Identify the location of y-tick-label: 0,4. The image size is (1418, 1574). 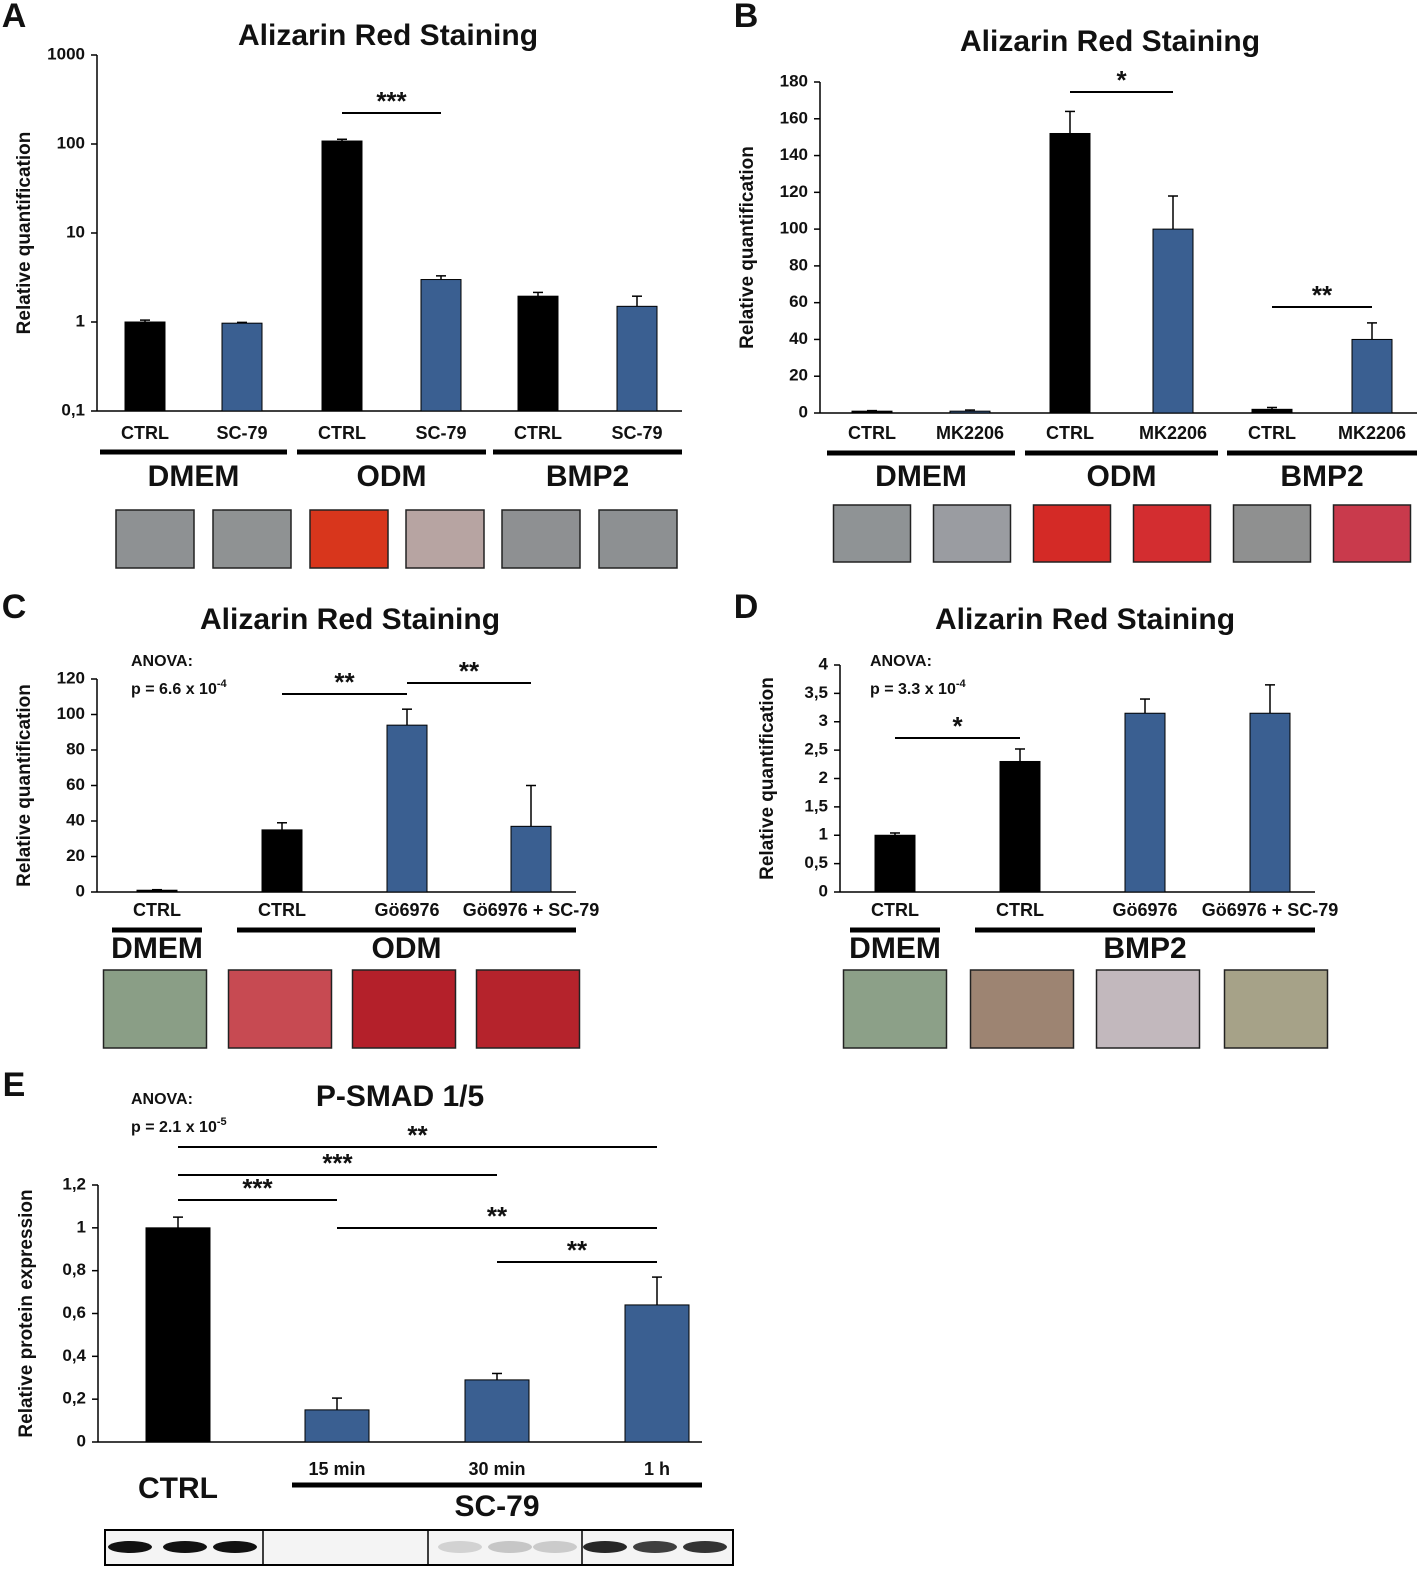
(74, 1355).